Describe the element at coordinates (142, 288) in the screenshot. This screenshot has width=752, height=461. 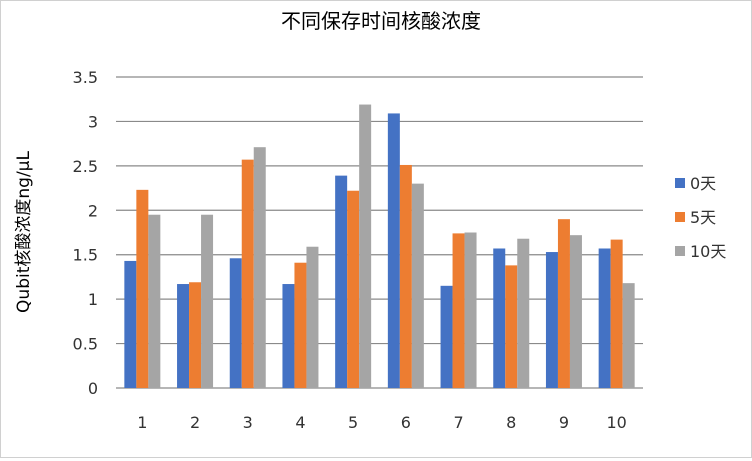
I see `bar-5天-1` at that location.